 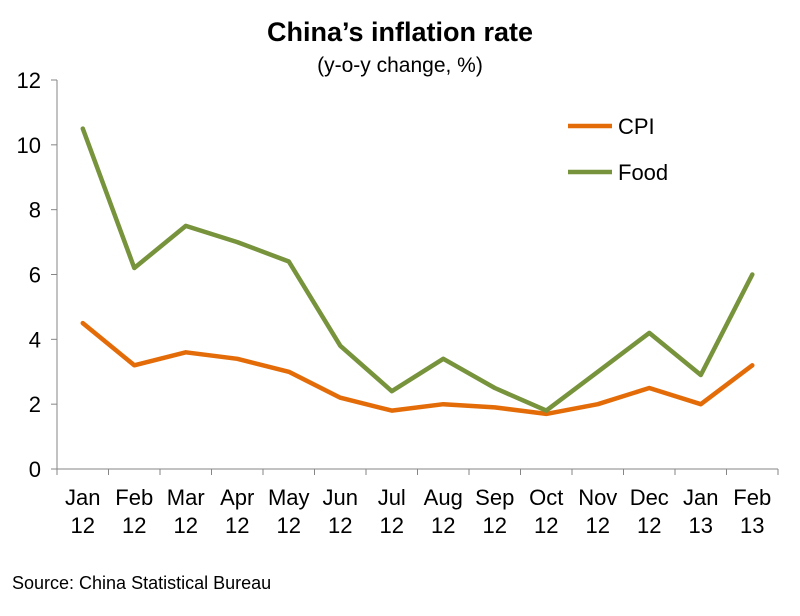 I want to click on x-tick-label: Oct, so click(x=546, y=497).